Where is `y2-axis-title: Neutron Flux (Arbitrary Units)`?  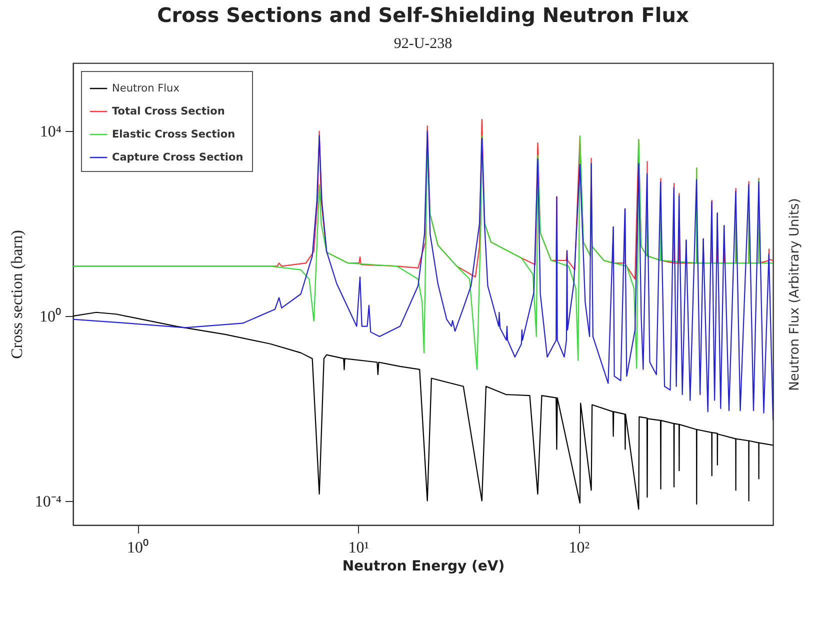 y2-axis-title: Neutron Flux (Arbitrary Units) is located at coordinates (795, 294).